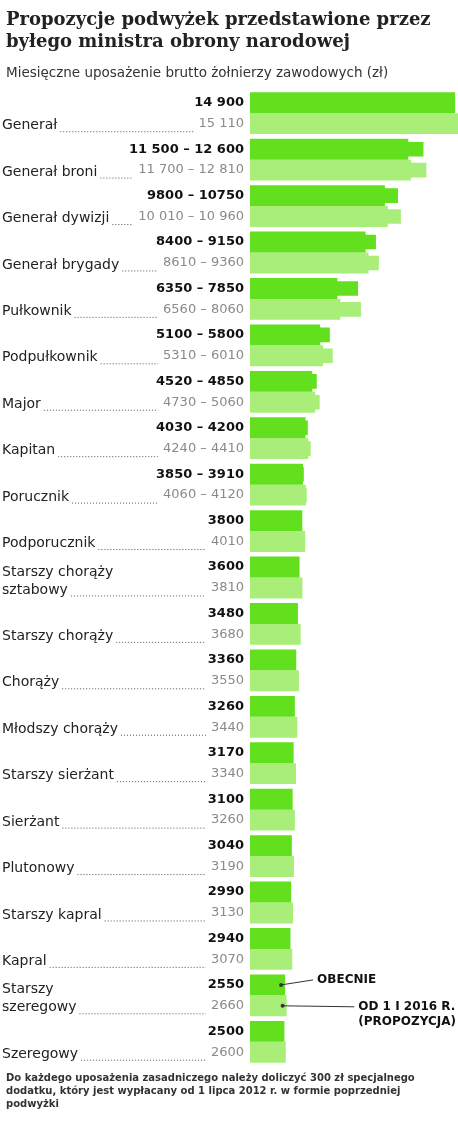 Image resolution: width=458 pixels, height=1140 pixels. I want to click on data-label: 4520 – 4850, so click(200, 380).